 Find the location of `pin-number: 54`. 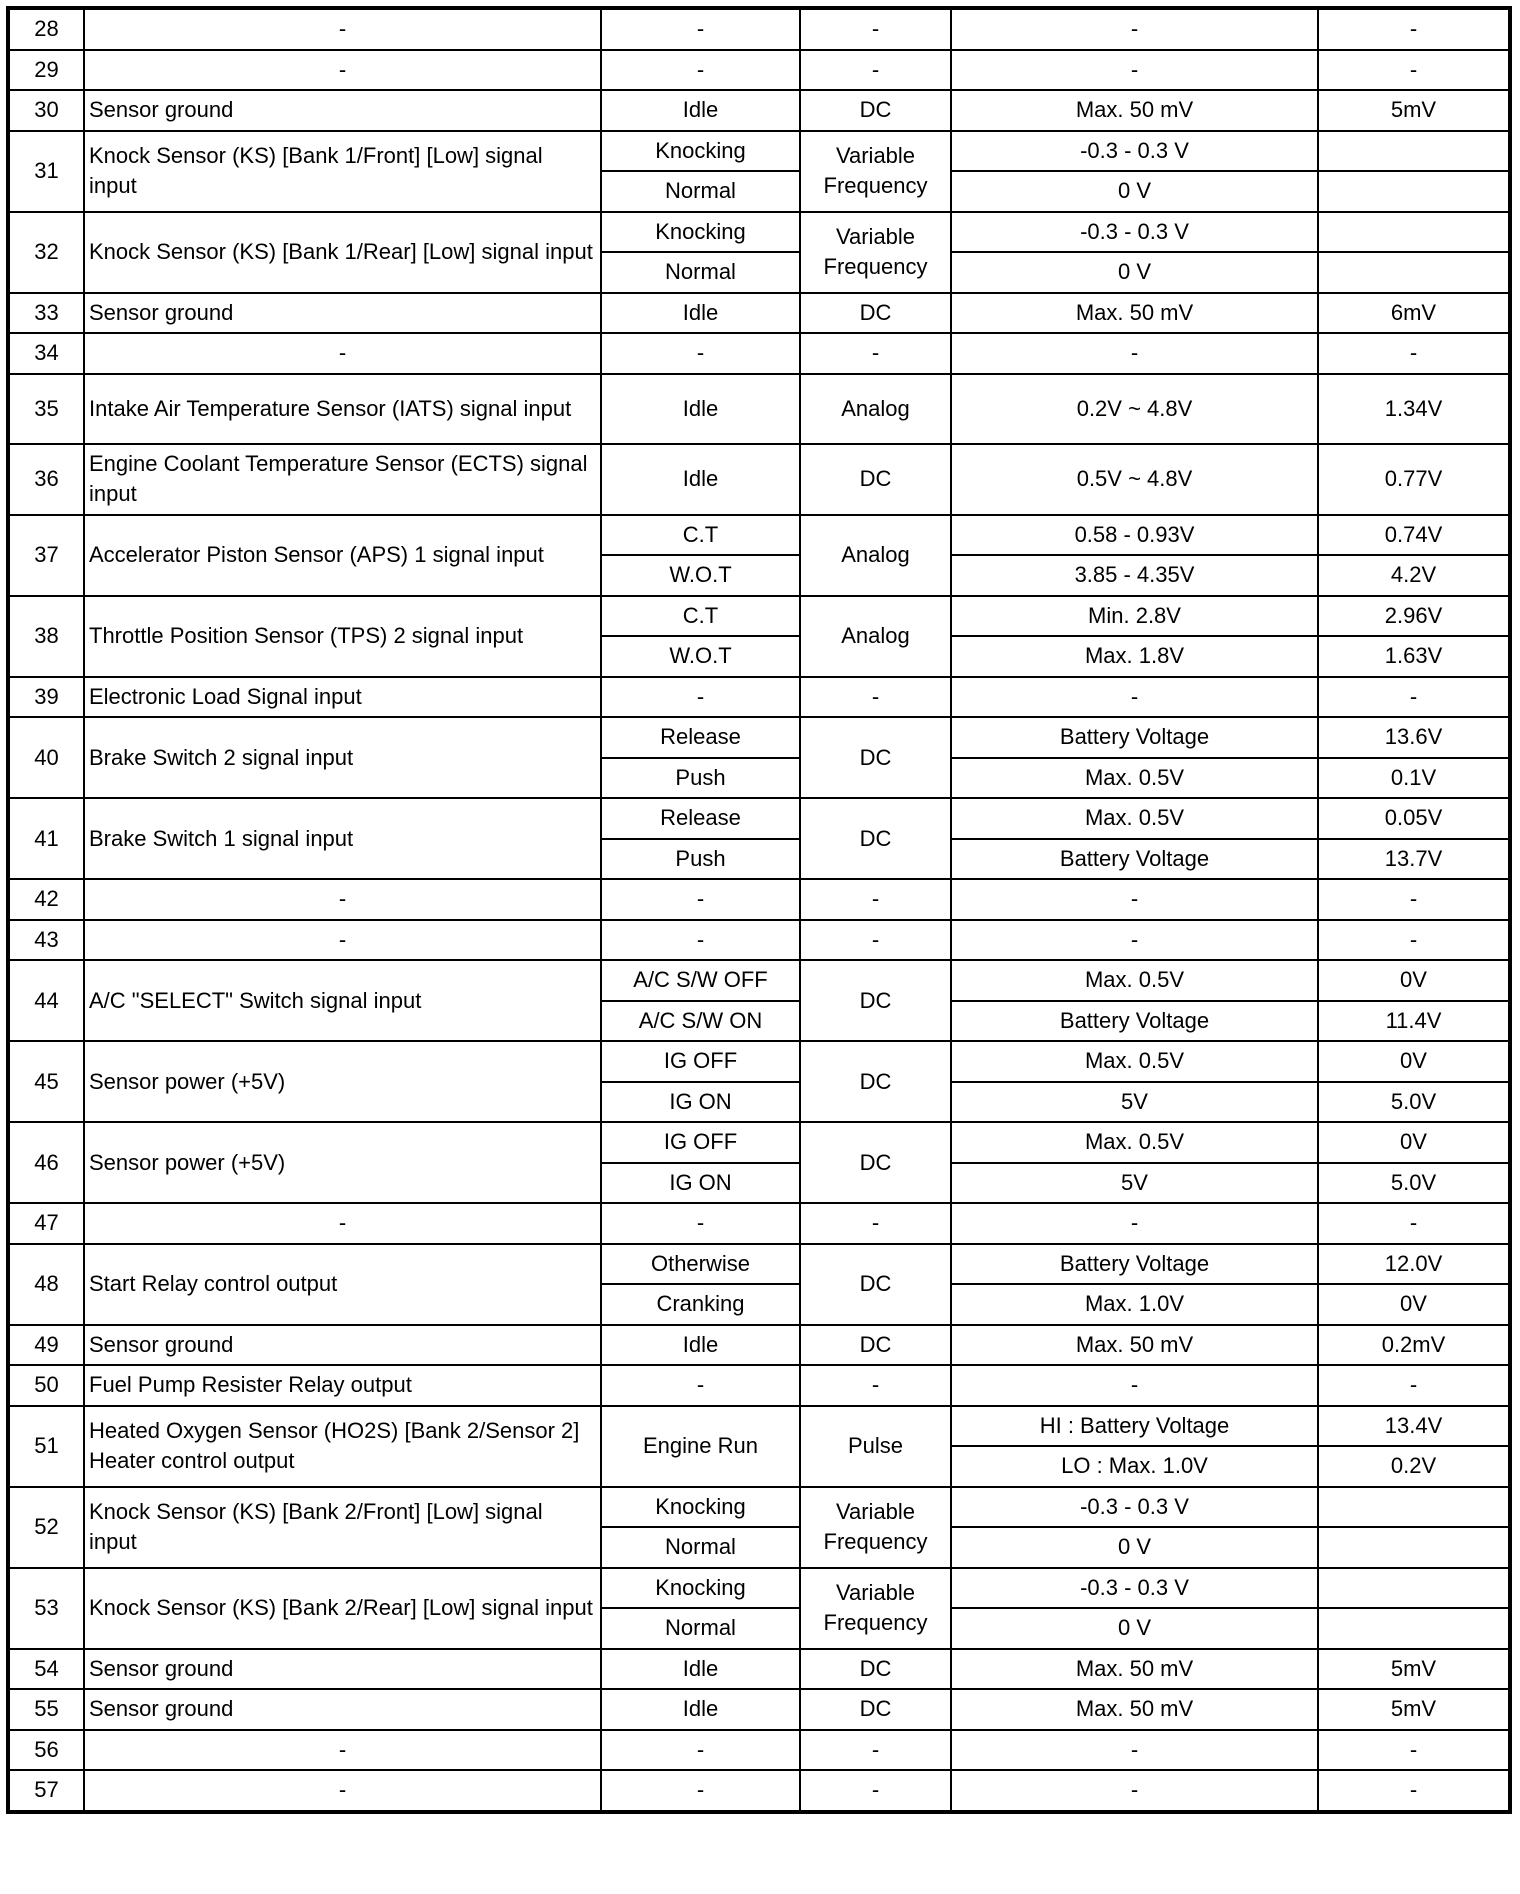

pin-number: 54 is located at coordinates (46, 1668).